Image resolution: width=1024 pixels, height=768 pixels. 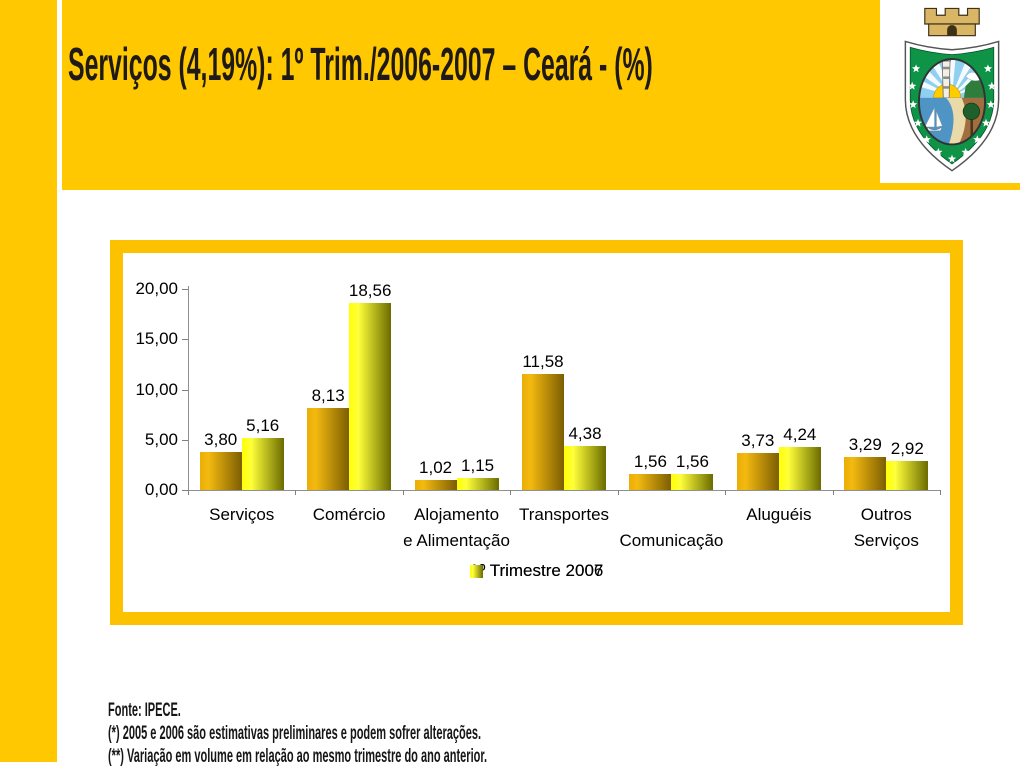 I want to click on y-axis-tick-label: 0,00, so click(x=161, y=489).